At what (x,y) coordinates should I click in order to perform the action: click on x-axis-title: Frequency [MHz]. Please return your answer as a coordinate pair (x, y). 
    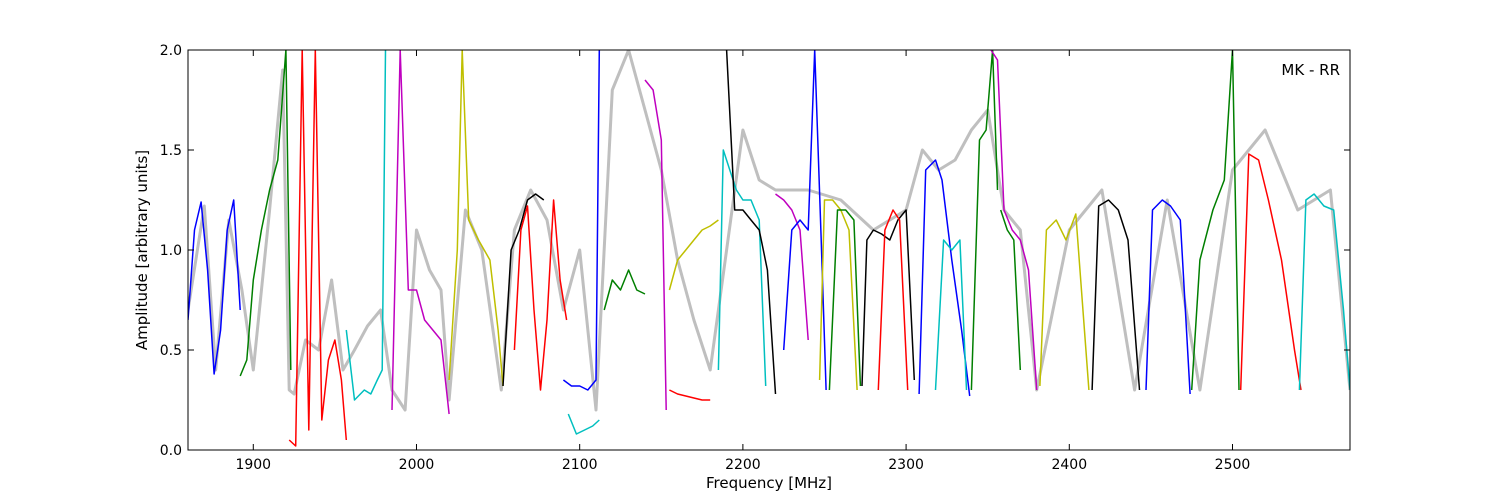
    Looking at the image, I should click on (769, 483).